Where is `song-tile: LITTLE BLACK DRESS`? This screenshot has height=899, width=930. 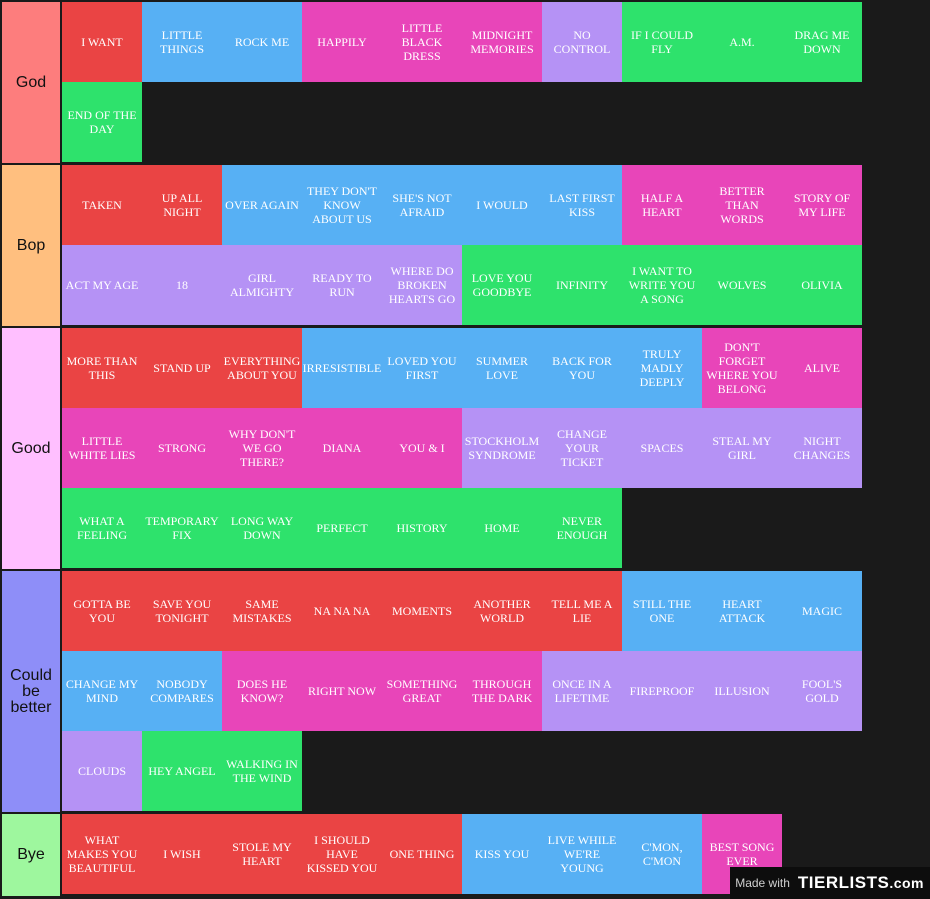 song-tile: LITTLE BLACK DRESS is located at coordinates (422, 42).